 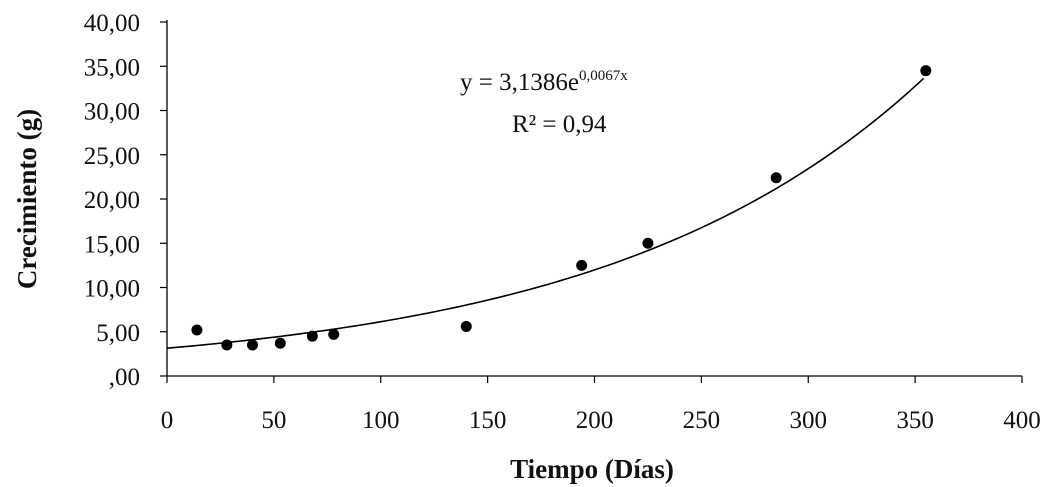 I want to click on x-tick-label: 150, so click(x=488, y=420).